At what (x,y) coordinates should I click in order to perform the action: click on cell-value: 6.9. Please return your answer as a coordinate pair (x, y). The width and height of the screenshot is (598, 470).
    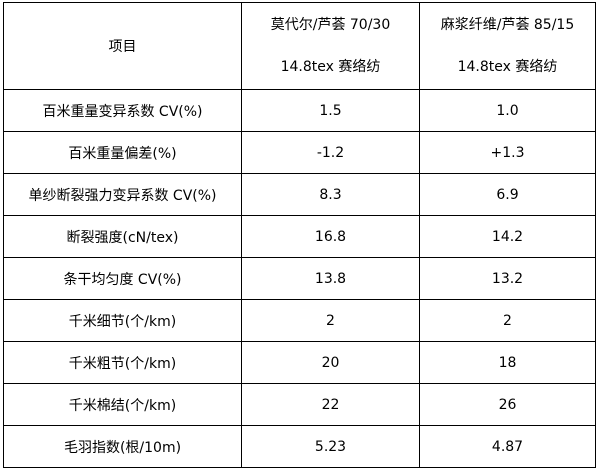
    Looking at the image, I should click on (507, 194).